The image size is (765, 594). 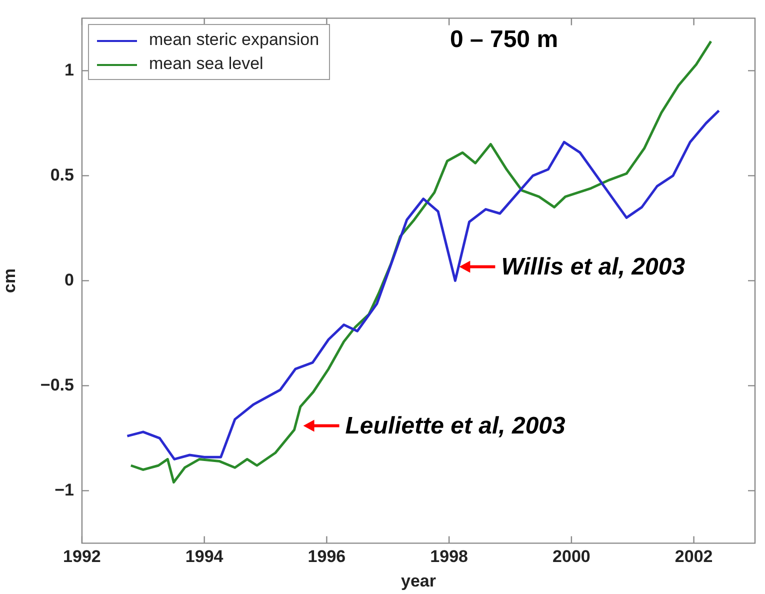 What do you see at coordinates (82, 556) in the screenshot?
I see `x-tick-label: 1992` at bounding box center [82, 556].